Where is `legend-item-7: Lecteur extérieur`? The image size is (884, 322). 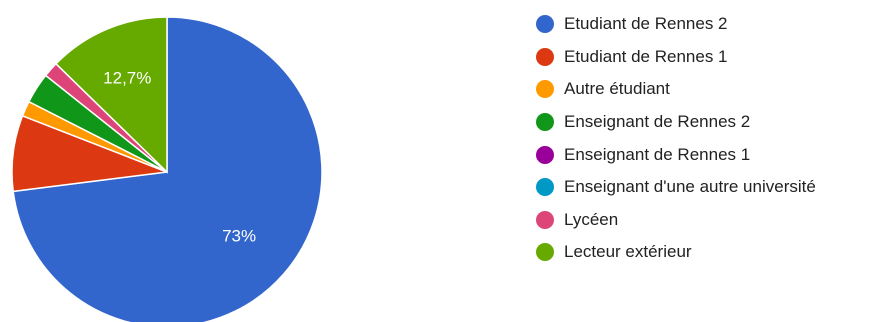 legend-item-7: Lecteur extérieur is located at coordinates (676, 252).